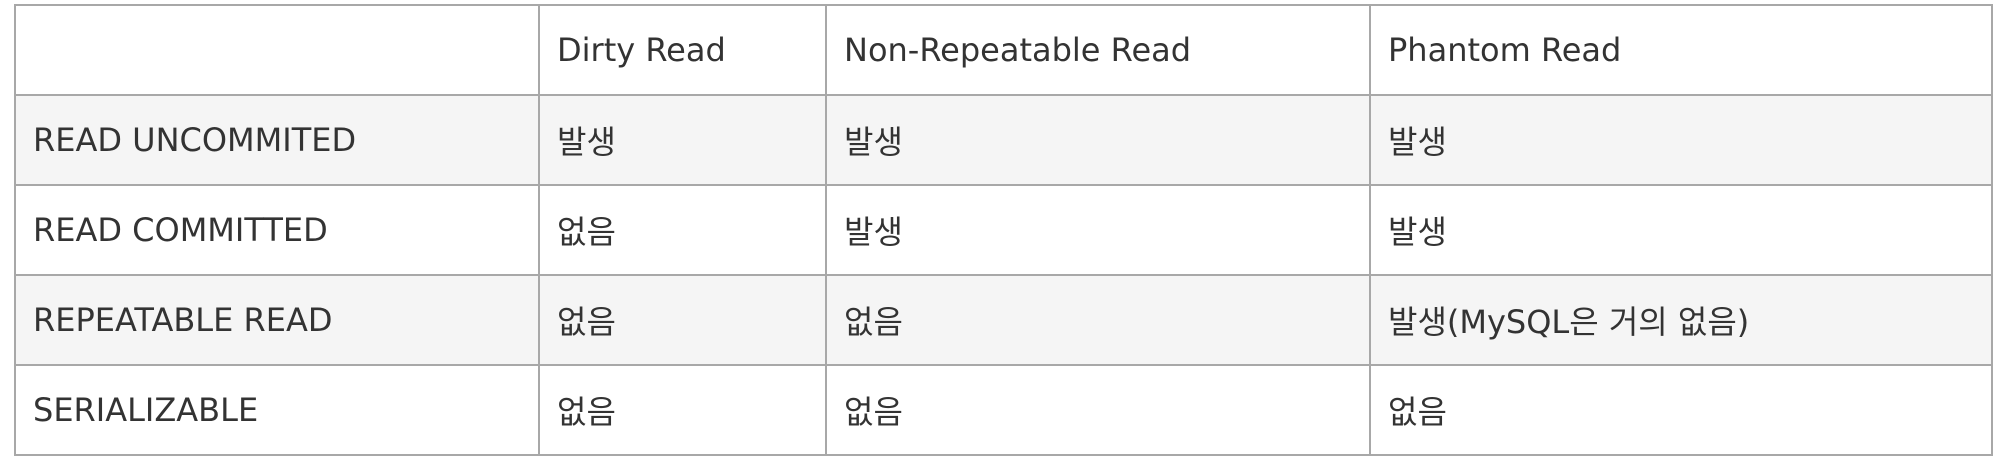 This screenshot has width=2000, height=473. What do you see at coordinates (1681, 410) in the screenshot?
I see `phantom-read-cell: 없음` at bounding box center [1681, 410].